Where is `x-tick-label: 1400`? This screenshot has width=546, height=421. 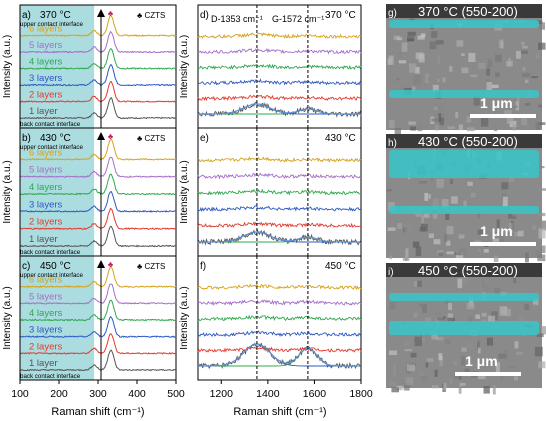
x-tick-label: 1400 is located at coordinates (268, 394).